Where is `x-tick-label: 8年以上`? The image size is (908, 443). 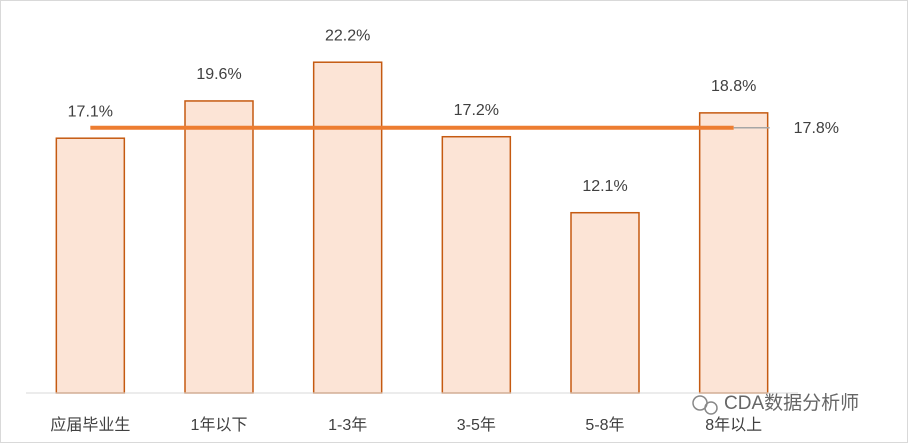
x-tick-label: 8年以上 is located at coordinates (733, 425).